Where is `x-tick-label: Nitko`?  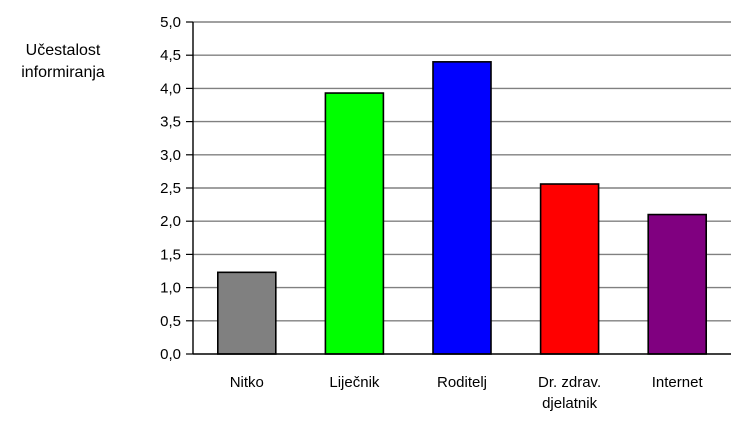
x-tick-label: Nitko is located at coordinates (247, 382).